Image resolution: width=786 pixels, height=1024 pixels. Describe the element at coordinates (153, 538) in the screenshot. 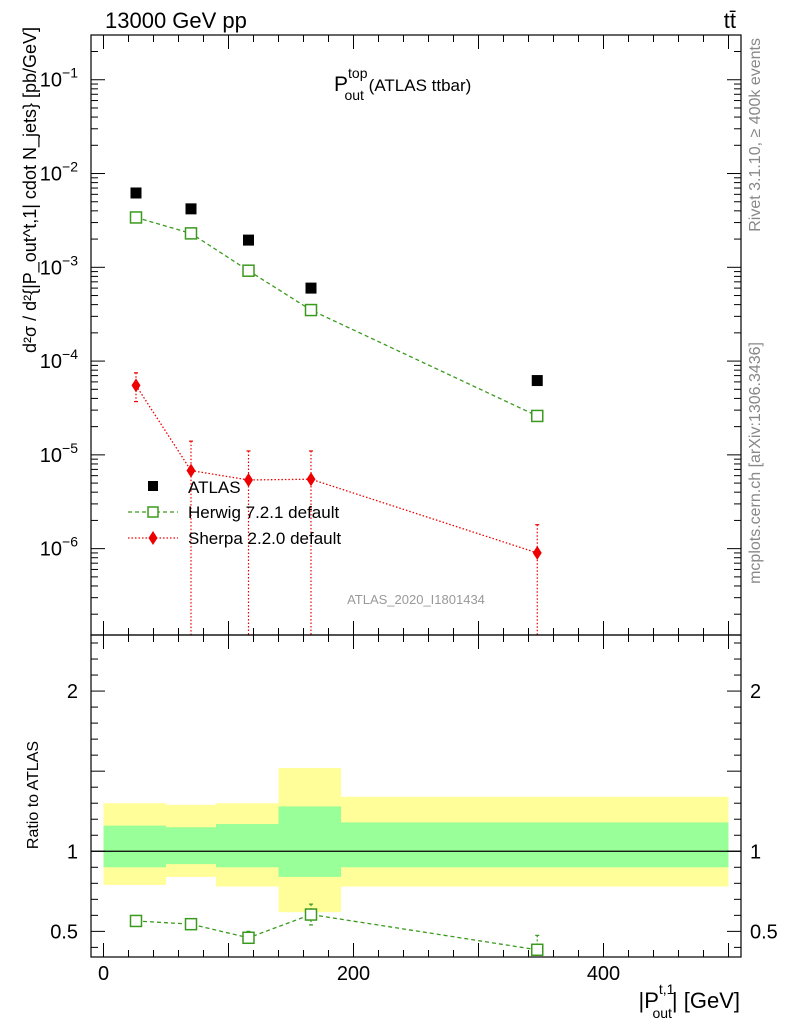

I see `legend-sherpa-marker` at that location.